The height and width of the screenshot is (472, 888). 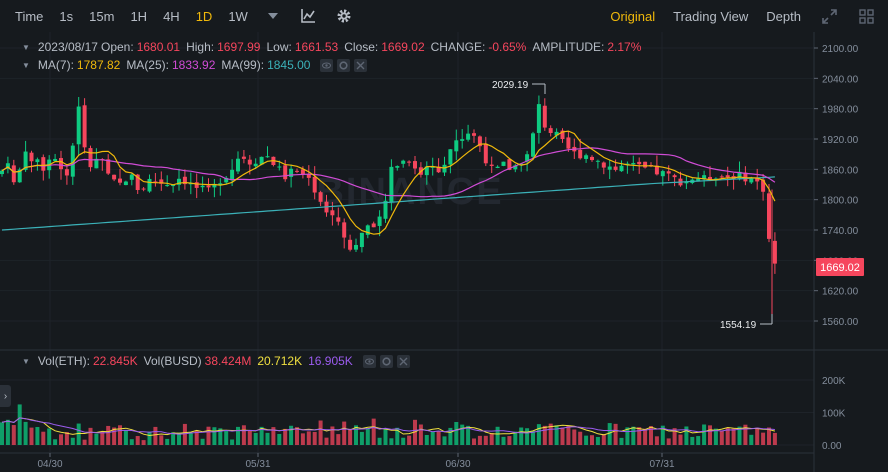 I want to click on current-price-tag: 1669.02, so click(x=840, y=267).